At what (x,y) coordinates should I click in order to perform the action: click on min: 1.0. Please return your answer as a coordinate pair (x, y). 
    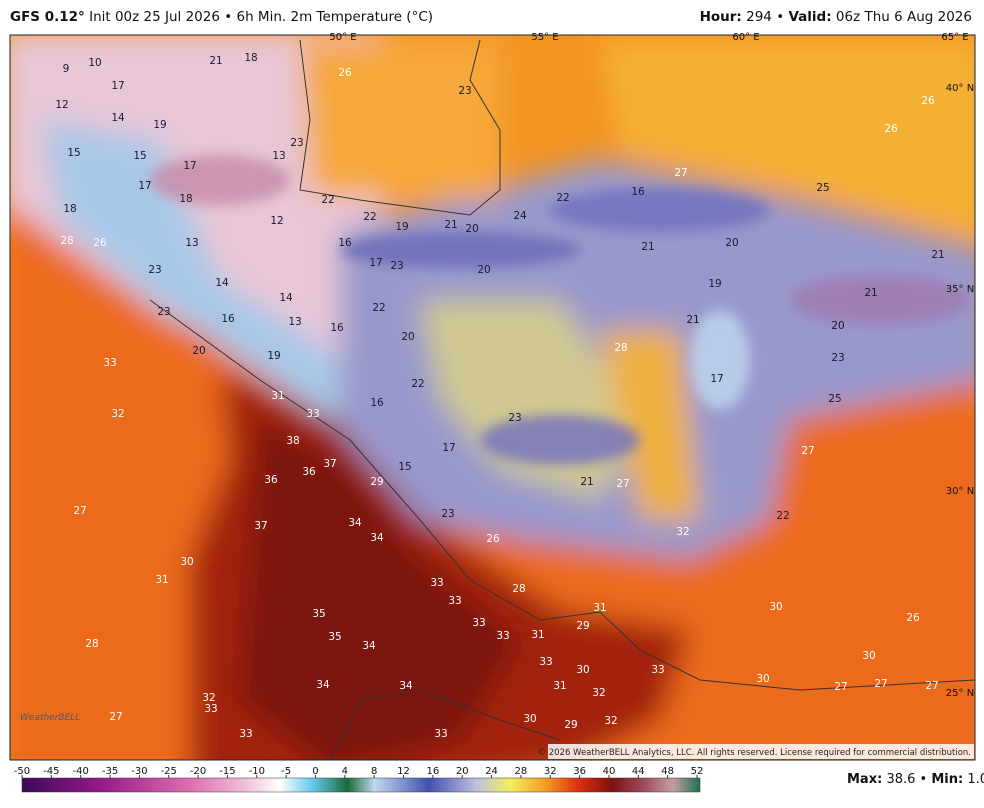
    Looking at the image, I should click on (975, 779).